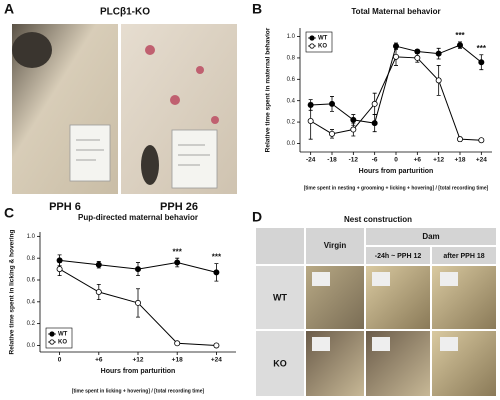 This screenshot has height=400, width=500. I want to click on series-line, so click(396, 98).